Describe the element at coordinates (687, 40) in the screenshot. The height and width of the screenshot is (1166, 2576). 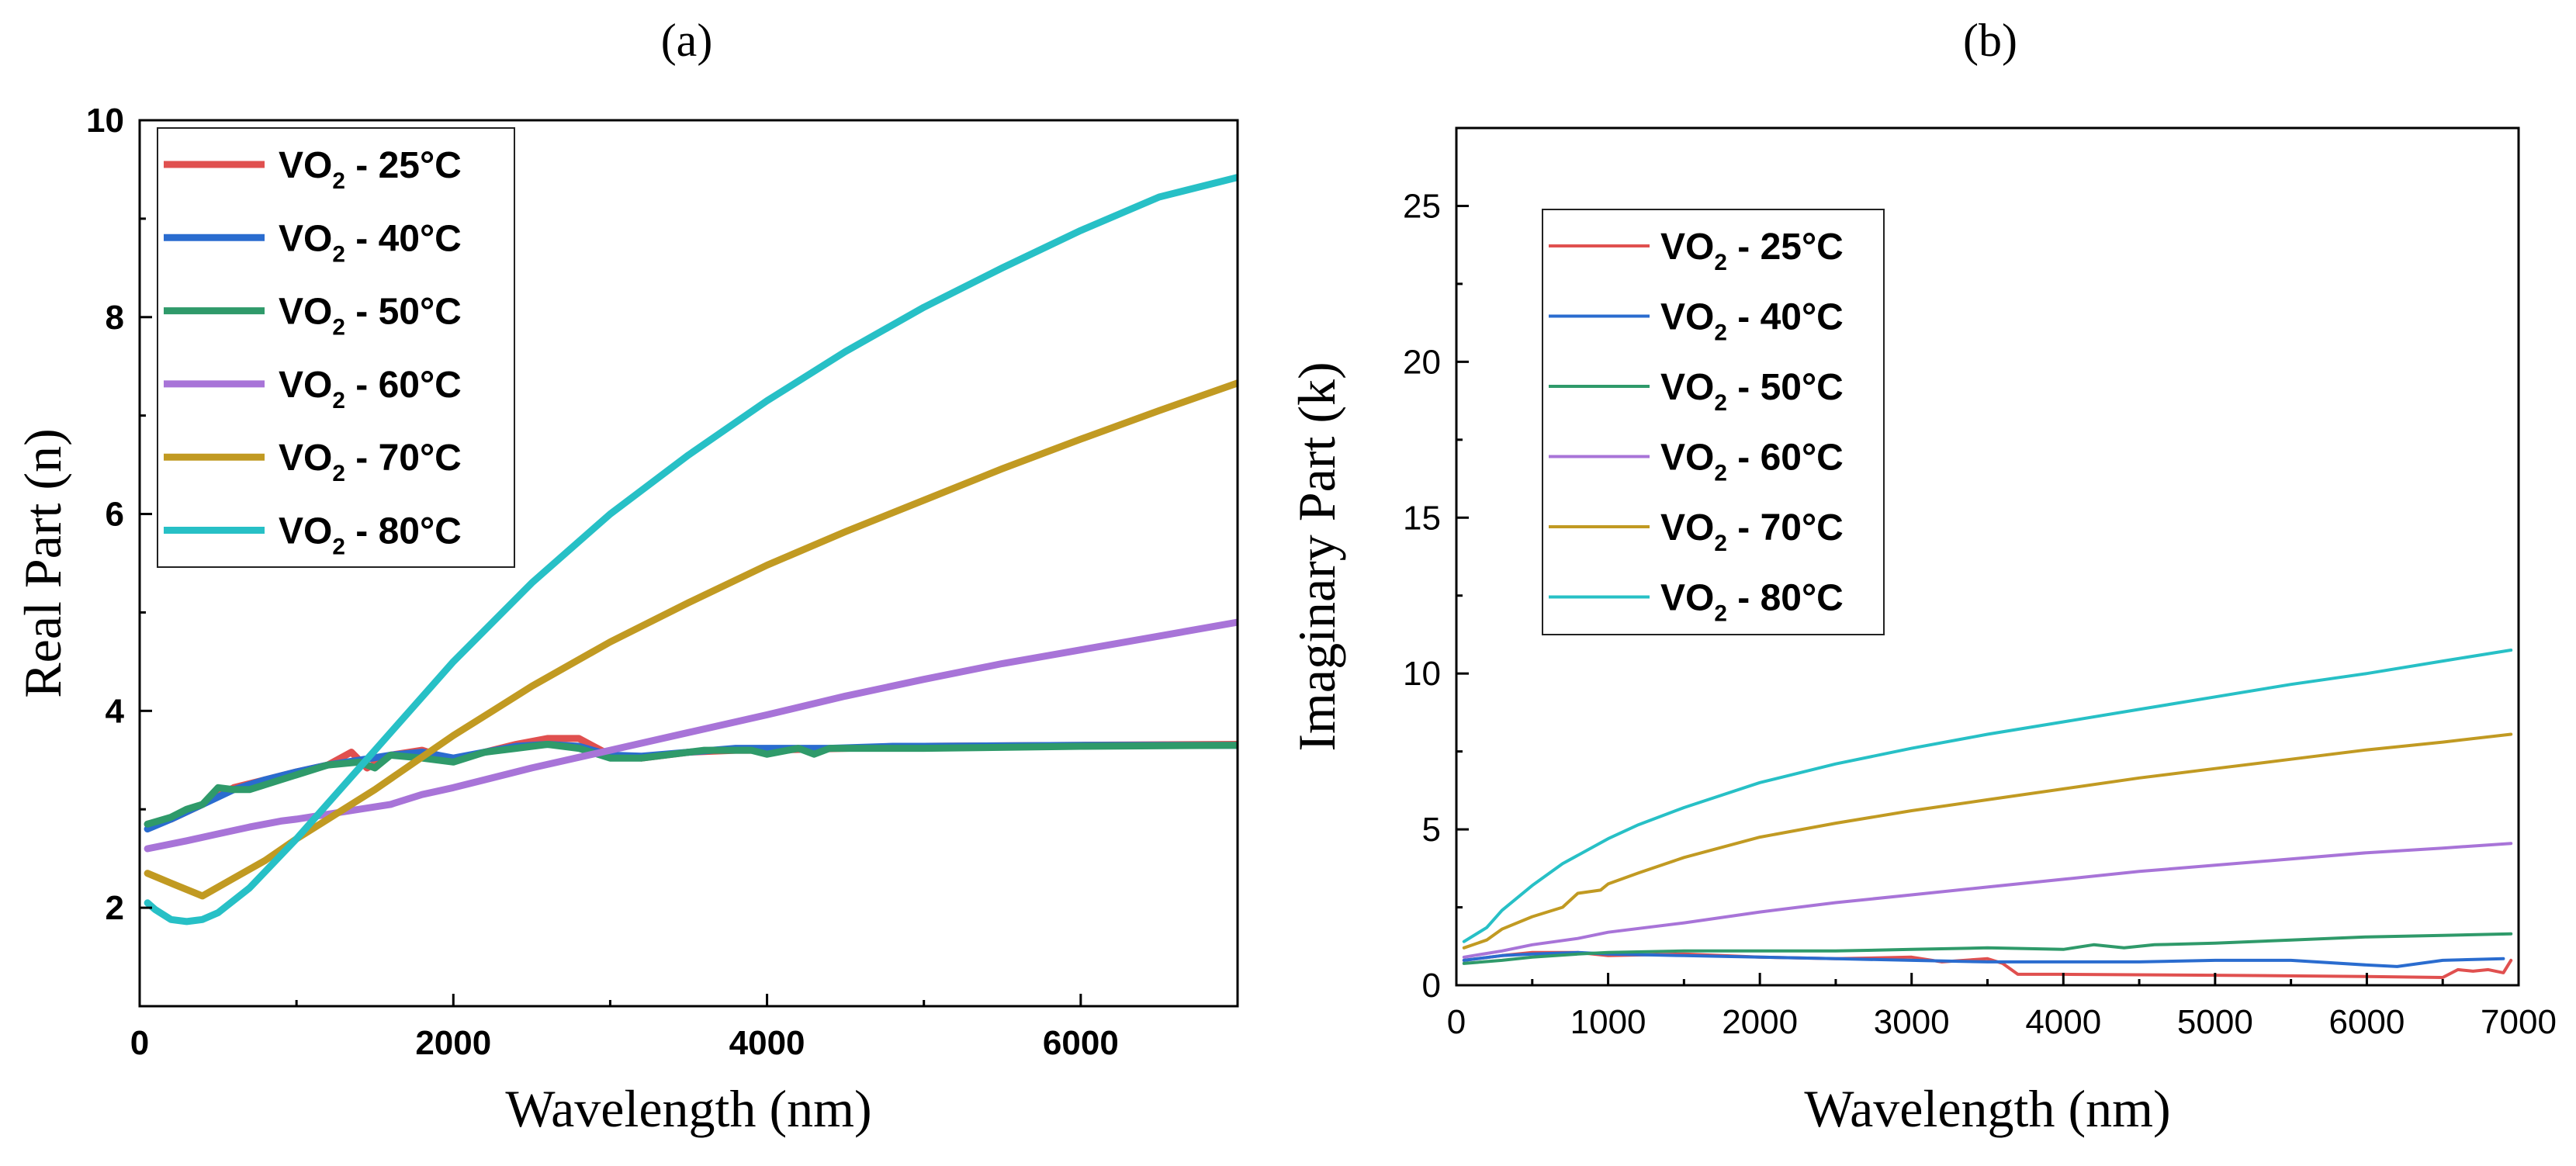
I see `panel-label: (a)` at that location.